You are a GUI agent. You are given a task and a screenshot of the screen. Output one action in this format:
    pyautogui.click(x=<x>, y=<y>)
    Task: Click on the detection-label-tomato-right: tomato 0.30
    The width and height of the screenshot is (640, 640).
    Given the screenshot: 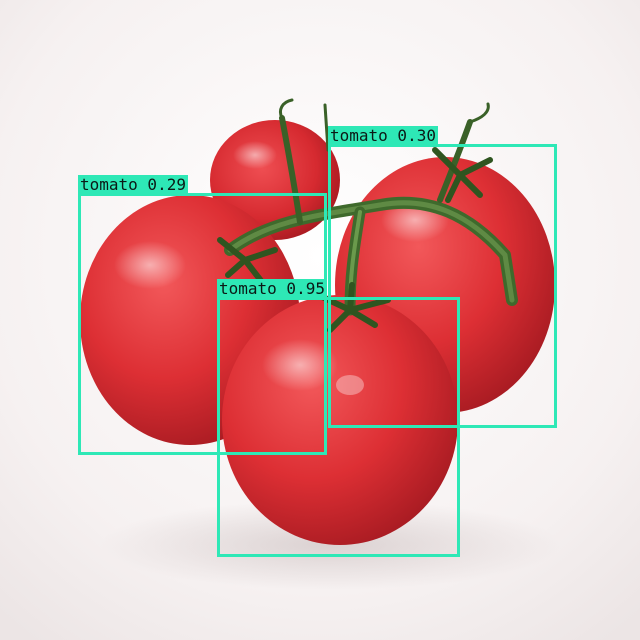 What is the action you would take?
    pyautogui.click(x=383, y=136)
    